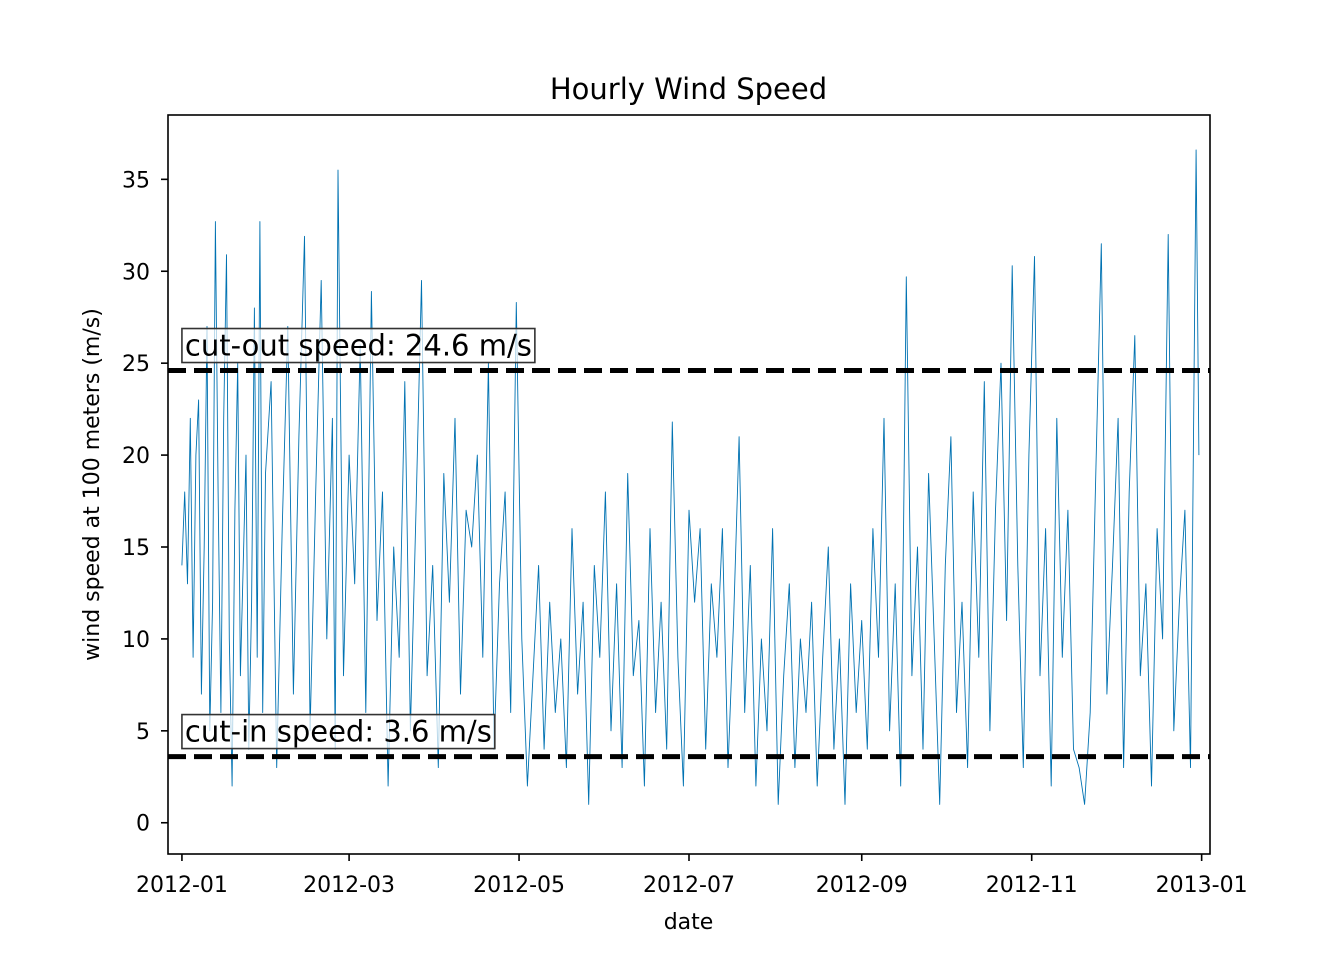 The height and width of the screenshot is (960, 1344). What do you see at coordinates (688, 89) in the screenshot?
I see `chart-title: Hourly Wind Speed` at bounding box center [688, 89].